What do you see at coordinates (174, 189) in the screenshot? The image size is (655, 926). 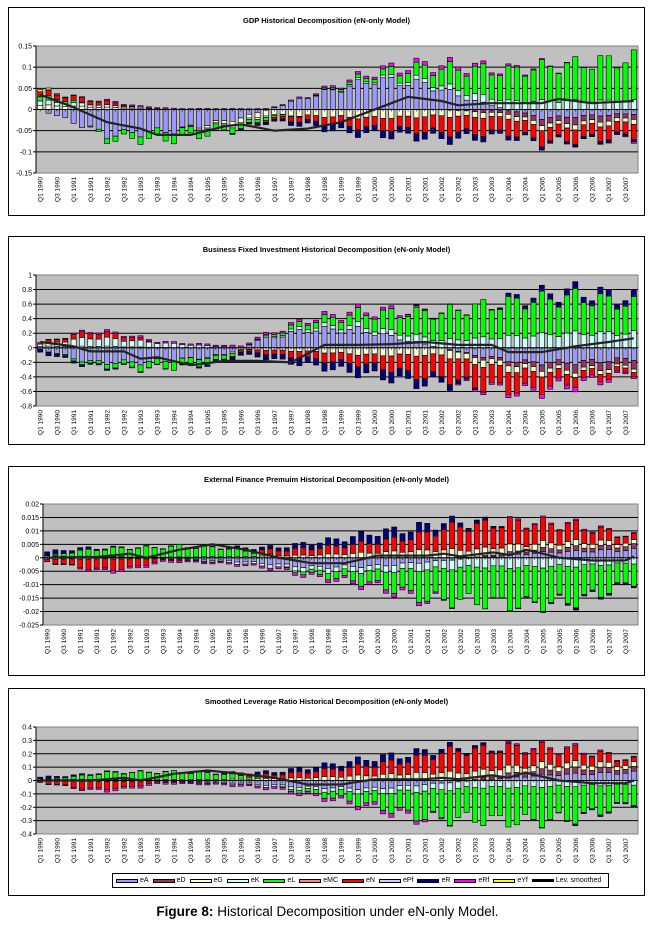 I see `x-tick-label: Q1 1994` at bounding box center [174, 189].